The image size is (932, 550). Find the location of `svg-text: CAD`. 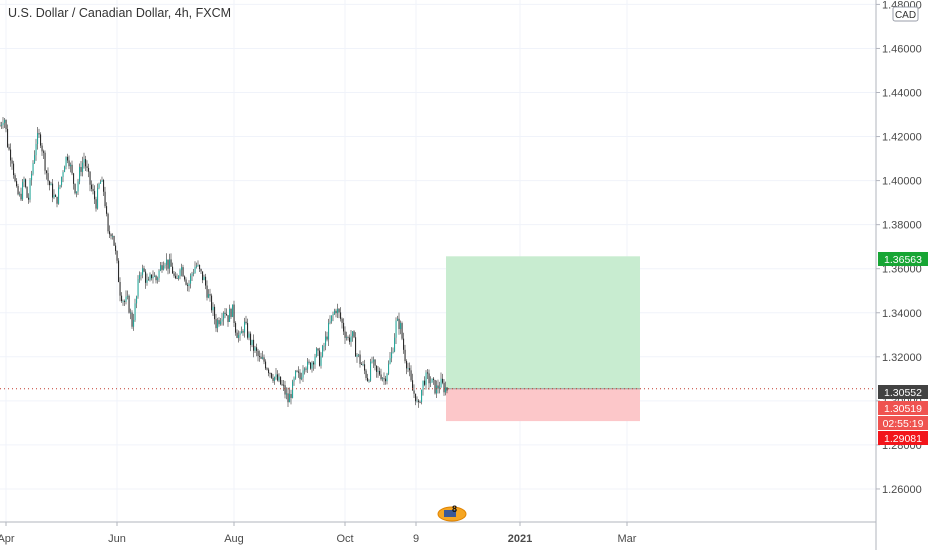

svg-text: CAD is located at coordinates (905, 15).